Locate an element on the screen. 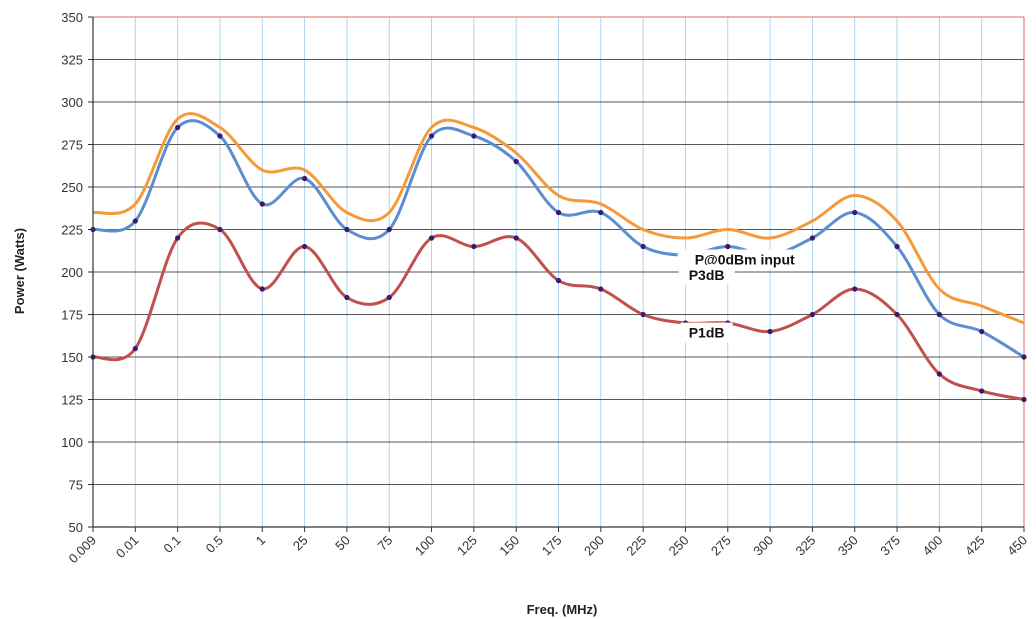 This screenshot has width=1036, height=619. y-tick-label: 175 is located at coordinates (72, 315).